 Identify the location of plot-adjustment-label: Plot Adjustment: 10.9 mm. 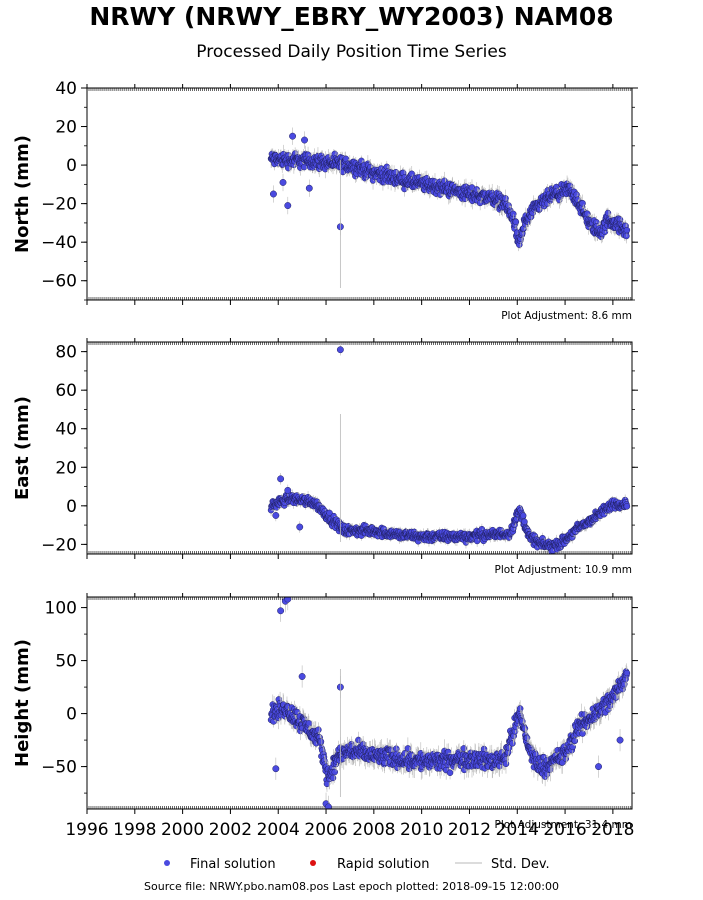
(563, 570).